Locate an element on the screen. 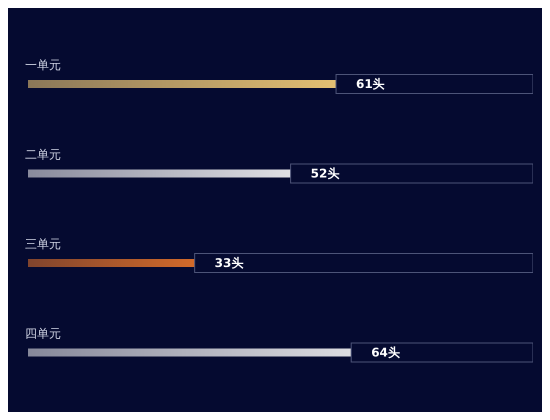 The height and width of the screenshot is (420, 550). data-label: 33头 is located at coordinates (229, 263).